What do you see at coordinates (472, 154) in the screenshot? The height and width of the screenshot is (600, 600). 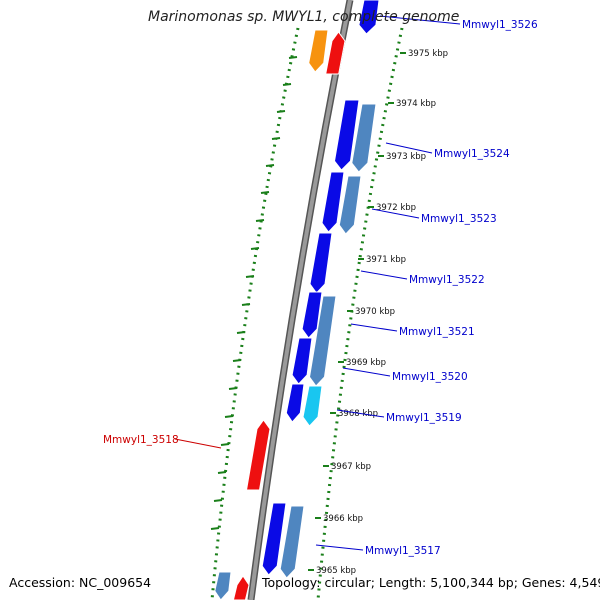 I see `gene-label: Mmwyl1_3524` at bounding box center [472, 154].